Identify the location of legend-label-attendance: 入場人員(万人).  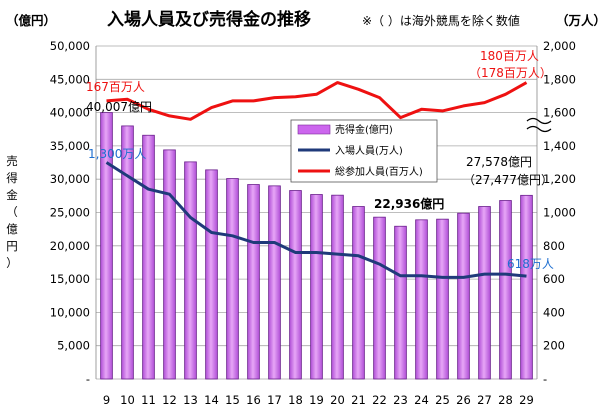
(369, 150).